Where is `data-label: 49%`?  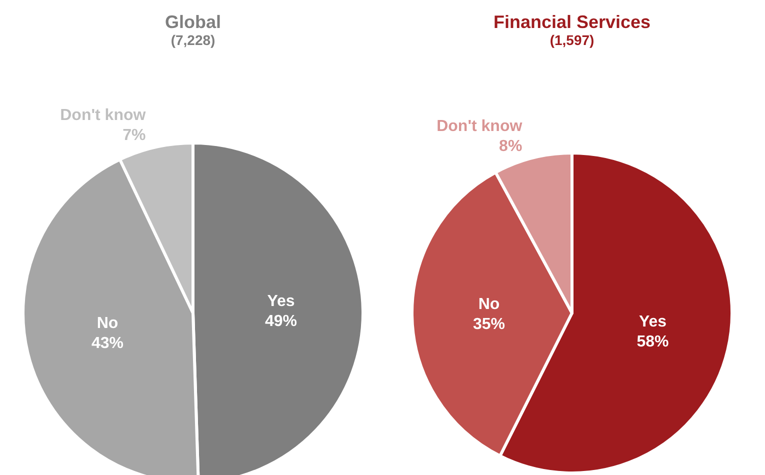
data-label: 49% is located at coordinates (281, 321).